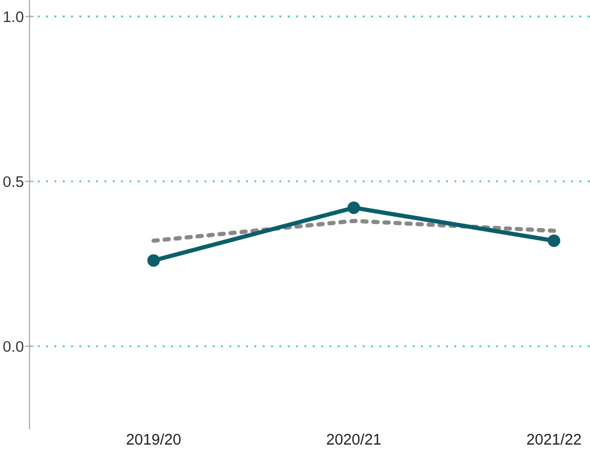 This screenshot has width=590, height=456. I want to click on x-tick-label: 2020/21, so click(353, 439).